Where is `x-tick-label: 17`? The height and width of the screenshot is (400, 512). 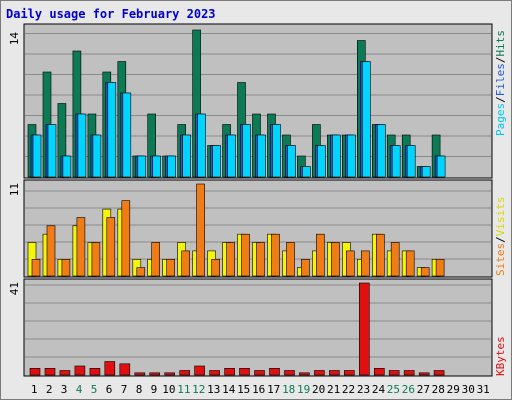 x-tick-label: 17 is located at coordinates (273, 389).